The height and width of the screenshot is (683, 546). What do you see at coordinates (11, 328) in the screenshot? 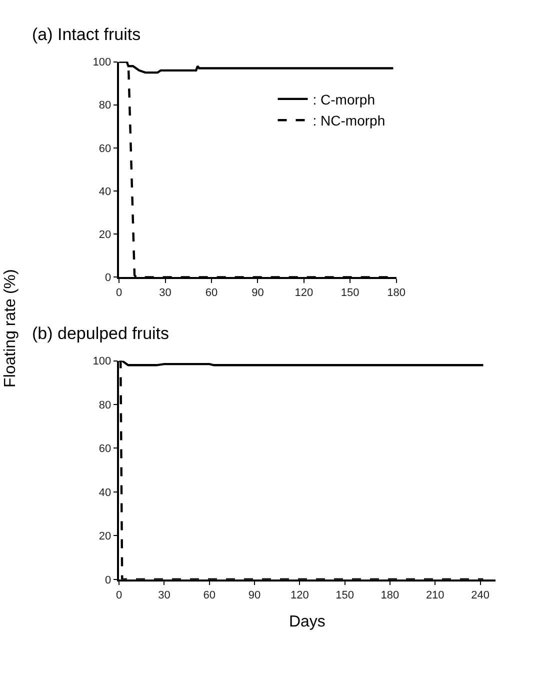
I see `y-axis-title: Floating rate (%)` at bounding box center [11, 328].